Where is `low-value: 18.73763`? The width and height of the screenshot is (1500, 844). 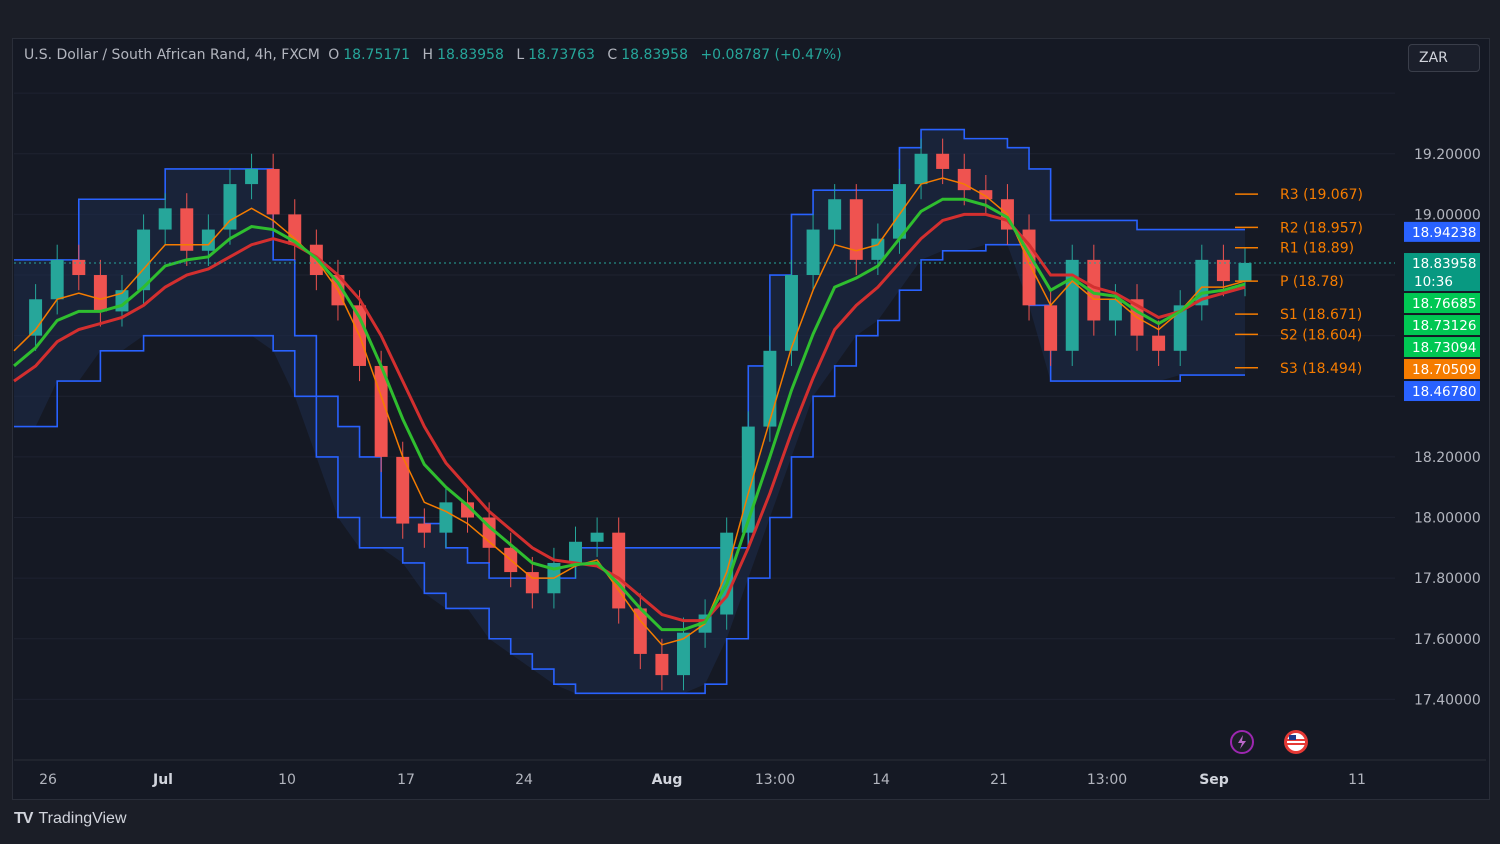
low-value: 18.73763 is located at coordinates (561, 55).